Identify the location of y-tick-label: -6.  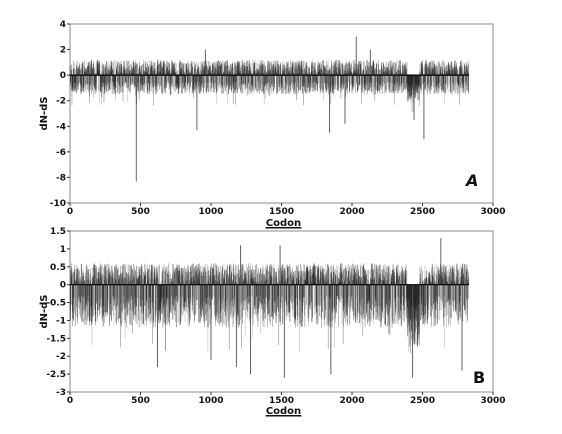
(61, 153).